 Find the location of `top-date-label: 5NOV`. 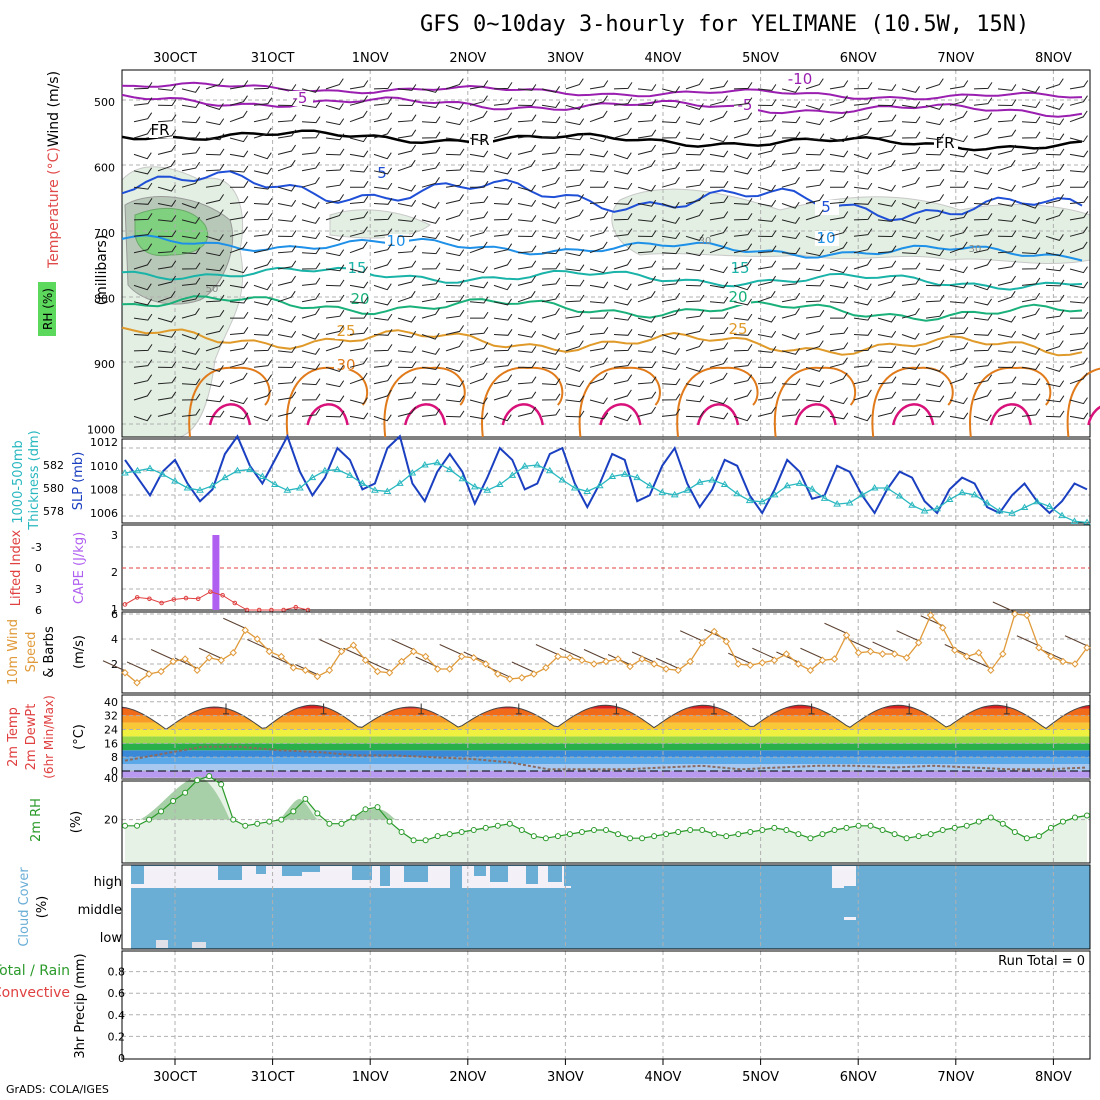

top-date-label: 5NOV is located at coordinates (760, 58).